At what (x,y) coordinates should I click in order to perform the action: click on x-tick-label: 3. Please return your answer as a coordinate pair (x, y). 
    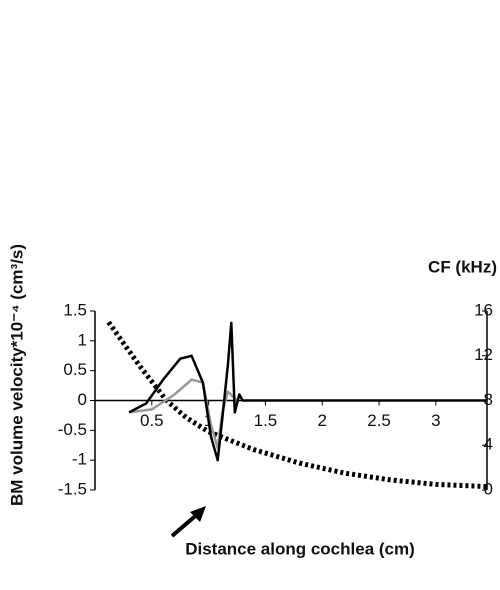
    Looking at the image, I should click on (435, 420).